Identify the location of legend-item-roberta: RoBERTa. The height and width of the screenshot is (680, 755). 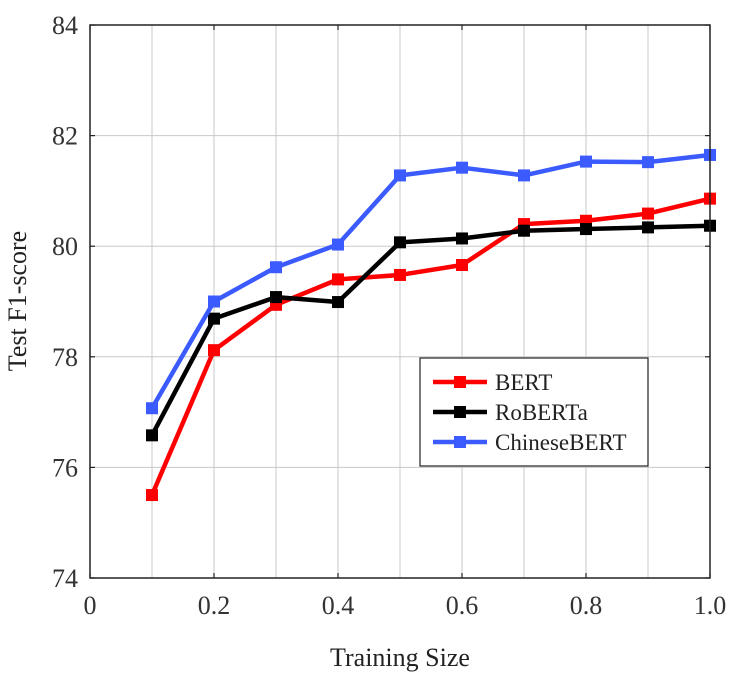
(510, 412).